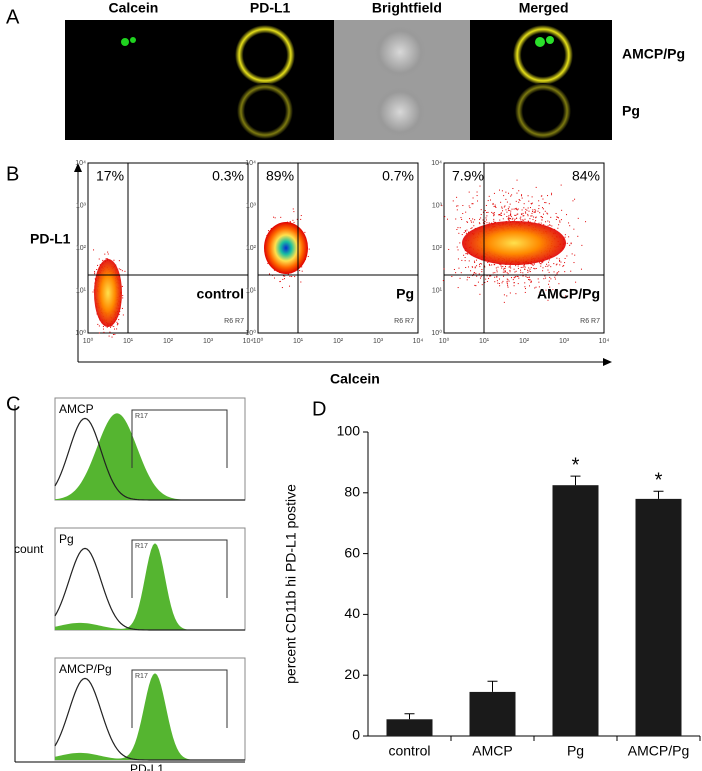 This screenshot has height=771, width=702. What do you see at coordinates (492, 686) in the screenshot?
I see `error-bar` at bounding box center [492, 686].